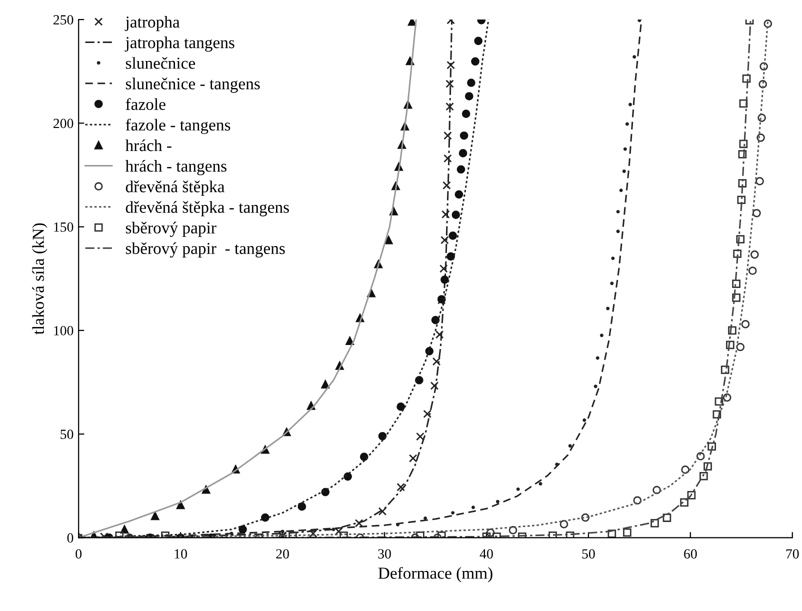 The height and width of the screenshot is (611, 802). I want to click on legend-label: fazole, so click(146, 104).